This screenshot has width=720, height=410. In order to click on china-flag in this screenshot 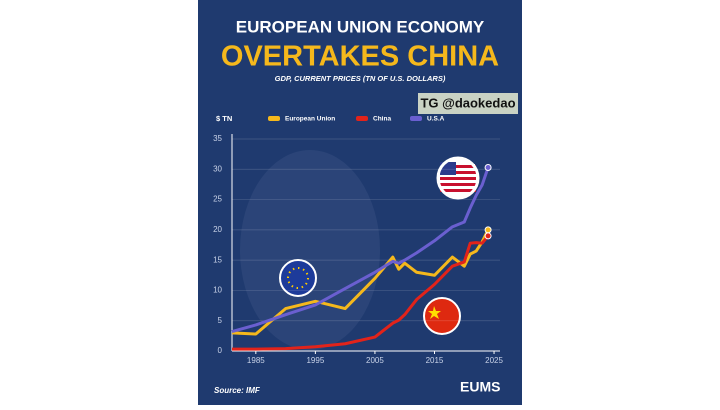, I will do `click(442, 316)`.